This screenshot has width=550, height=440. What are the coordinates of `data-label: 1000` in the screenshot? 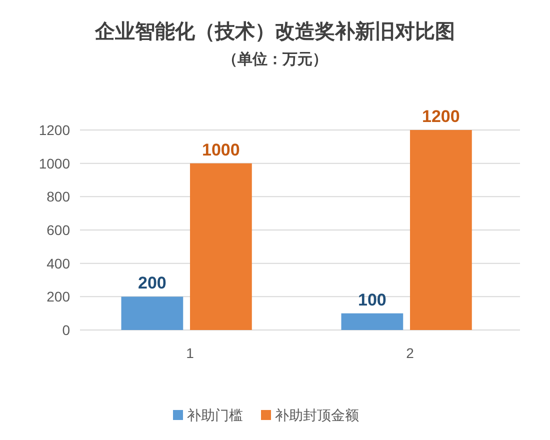 It's located at (221, 150).